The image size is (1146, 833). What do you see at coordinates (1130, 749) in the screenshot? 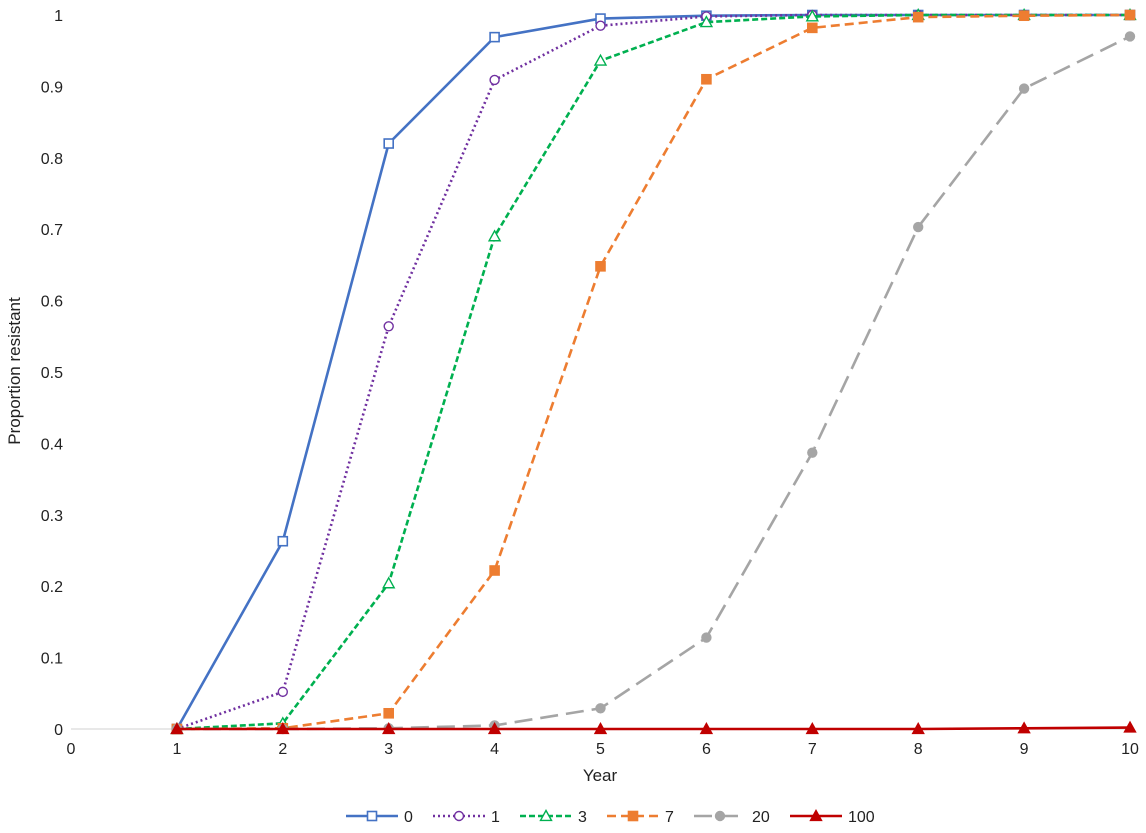
I see `x-tick-label: 10` at bounding box center [1130, 749].